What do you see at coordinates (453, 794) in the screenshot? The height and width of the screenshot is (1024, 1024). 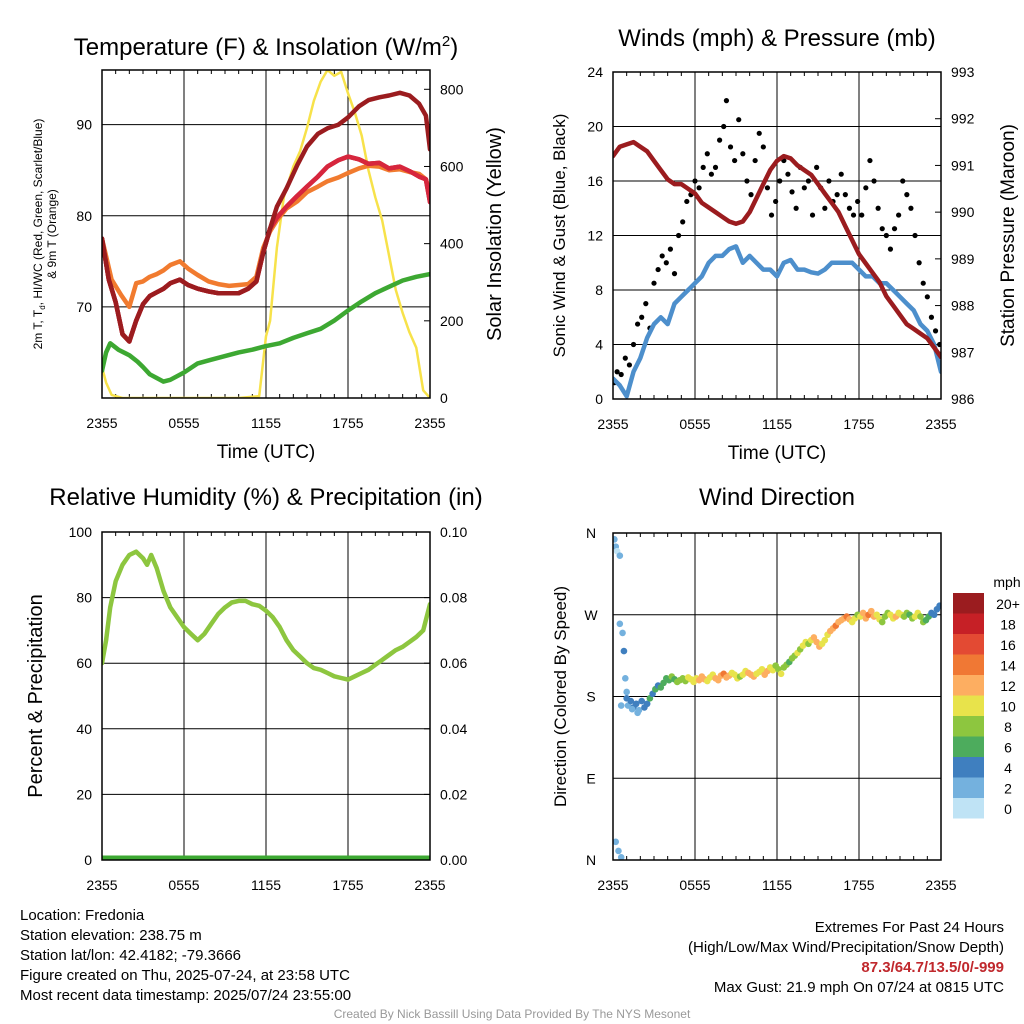 I see `y2-tick-label: 0.02` at bounding box center [453, 794].